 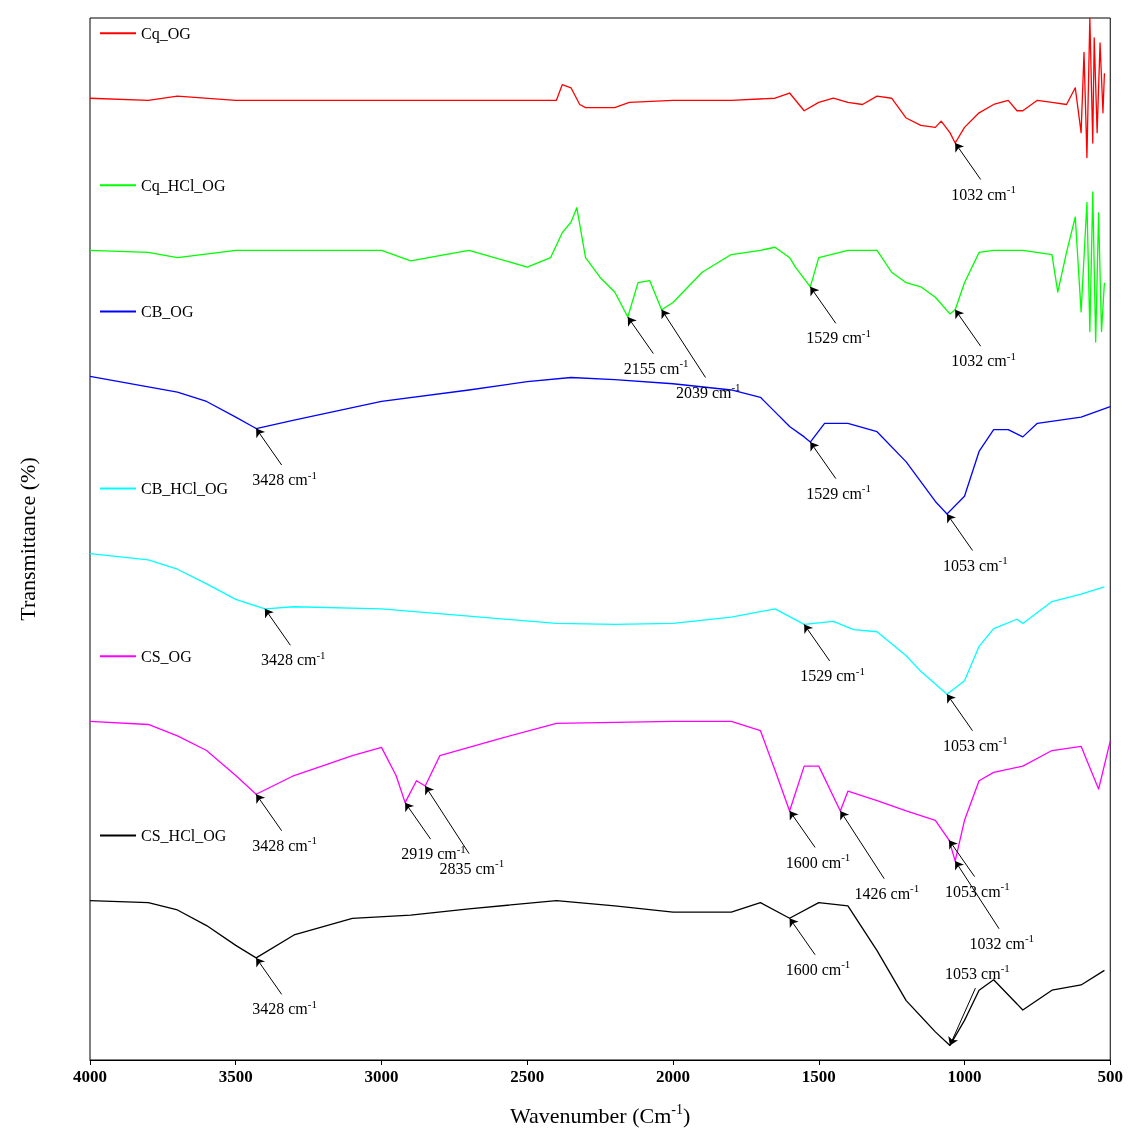 What do you see at coordinates (166, 33) in the screenshot?
I see `legend-label: Cq_OG` at bounding box center [166, 33].